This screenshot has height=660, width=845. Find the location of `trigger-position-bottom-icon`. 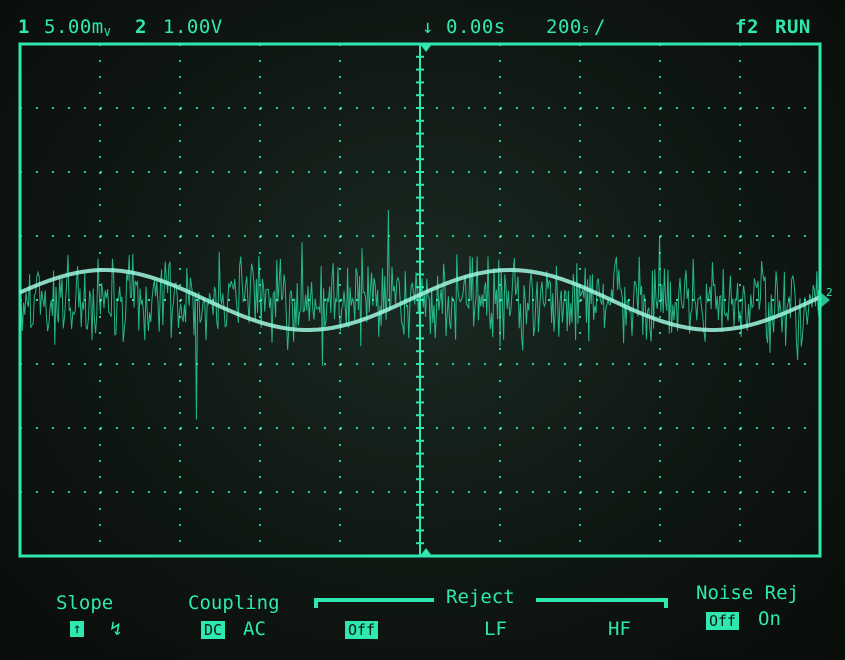

trigger-position-bottom-icon is located at coordinates (426, 552).